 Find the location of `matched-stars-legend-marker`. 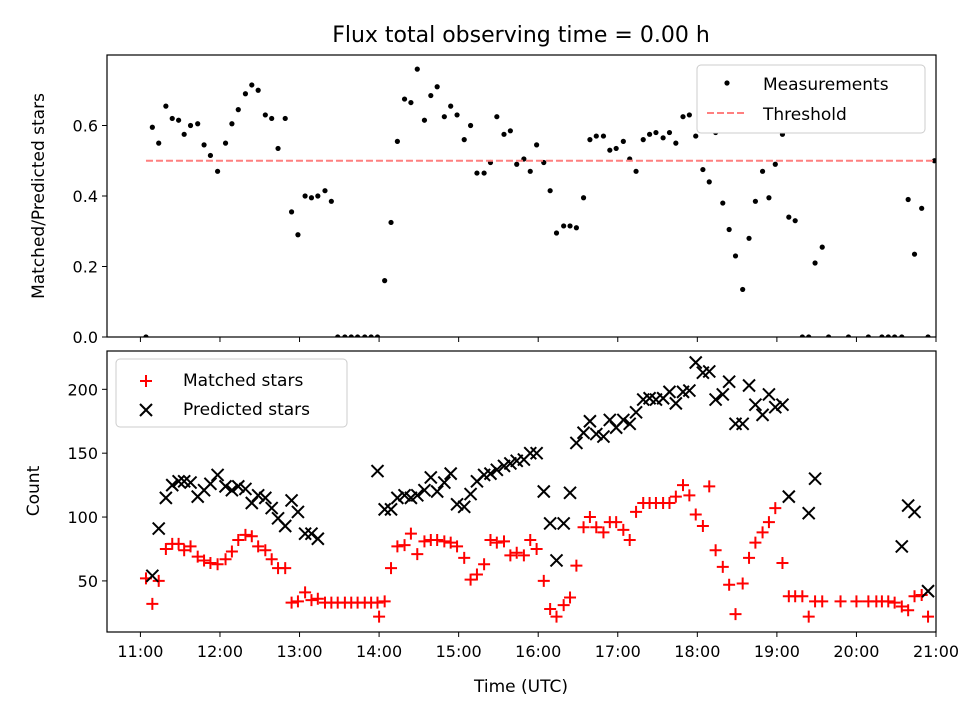

matched-stars-legend-marker is located at coordinates (146, 381).